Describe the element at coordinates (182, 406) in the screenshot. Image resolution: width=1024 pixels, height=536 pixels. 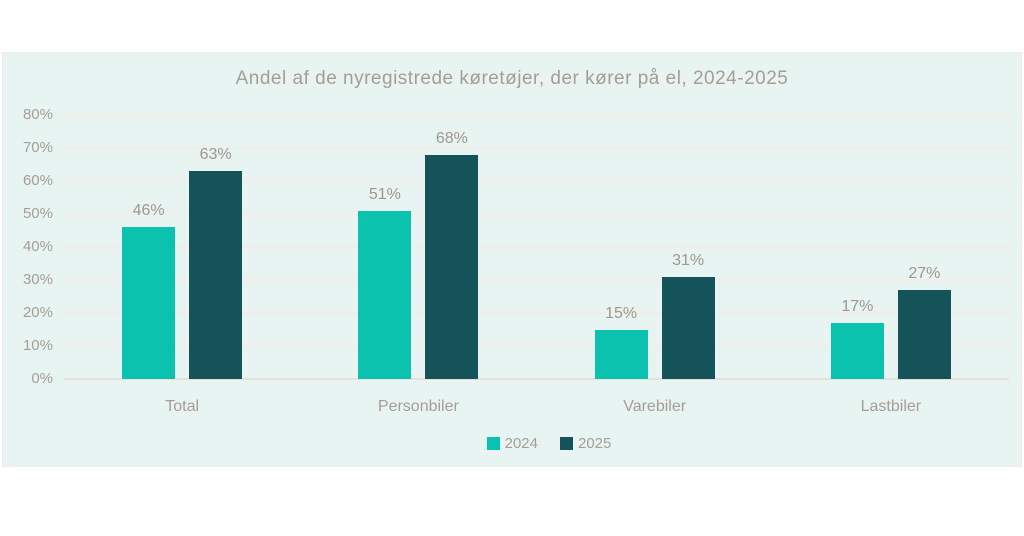
I see `x-axis-label-total: Total` at that location.